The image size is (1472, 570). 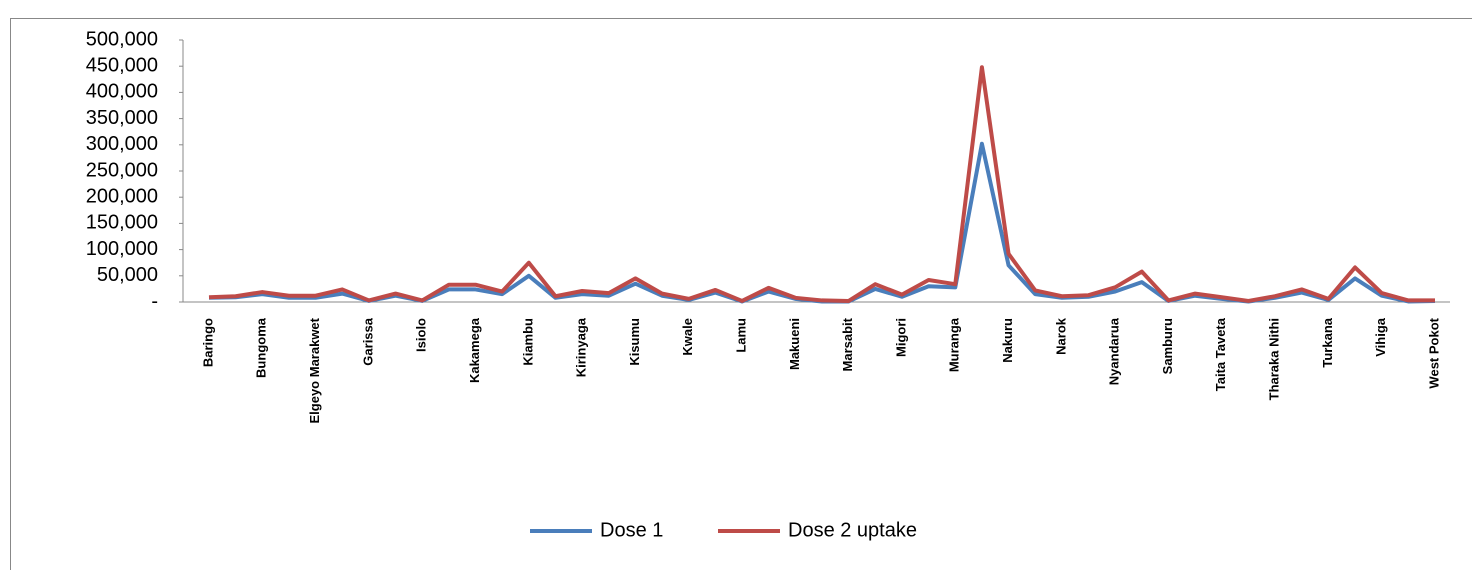 I want to click on y-tick-label: 450,000, so click(x=122, y=65).